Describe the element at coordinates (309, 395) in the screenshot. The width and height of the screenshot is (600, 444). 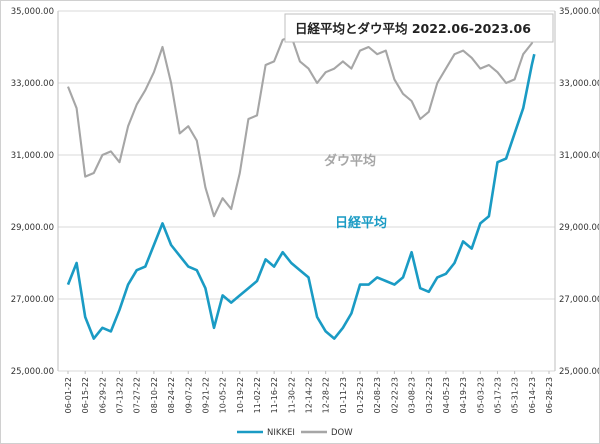
I see `x-tick-label: 12-14-22` at that location.